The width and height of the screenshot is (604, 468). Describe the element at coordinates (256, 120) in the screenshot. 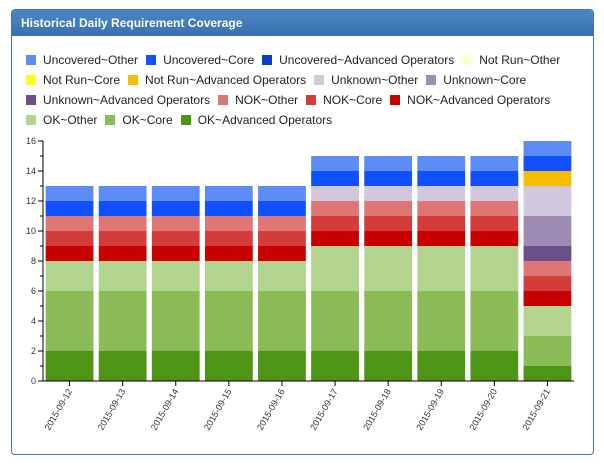

I see `legend-item: OK~Advanced Operators` at that location.